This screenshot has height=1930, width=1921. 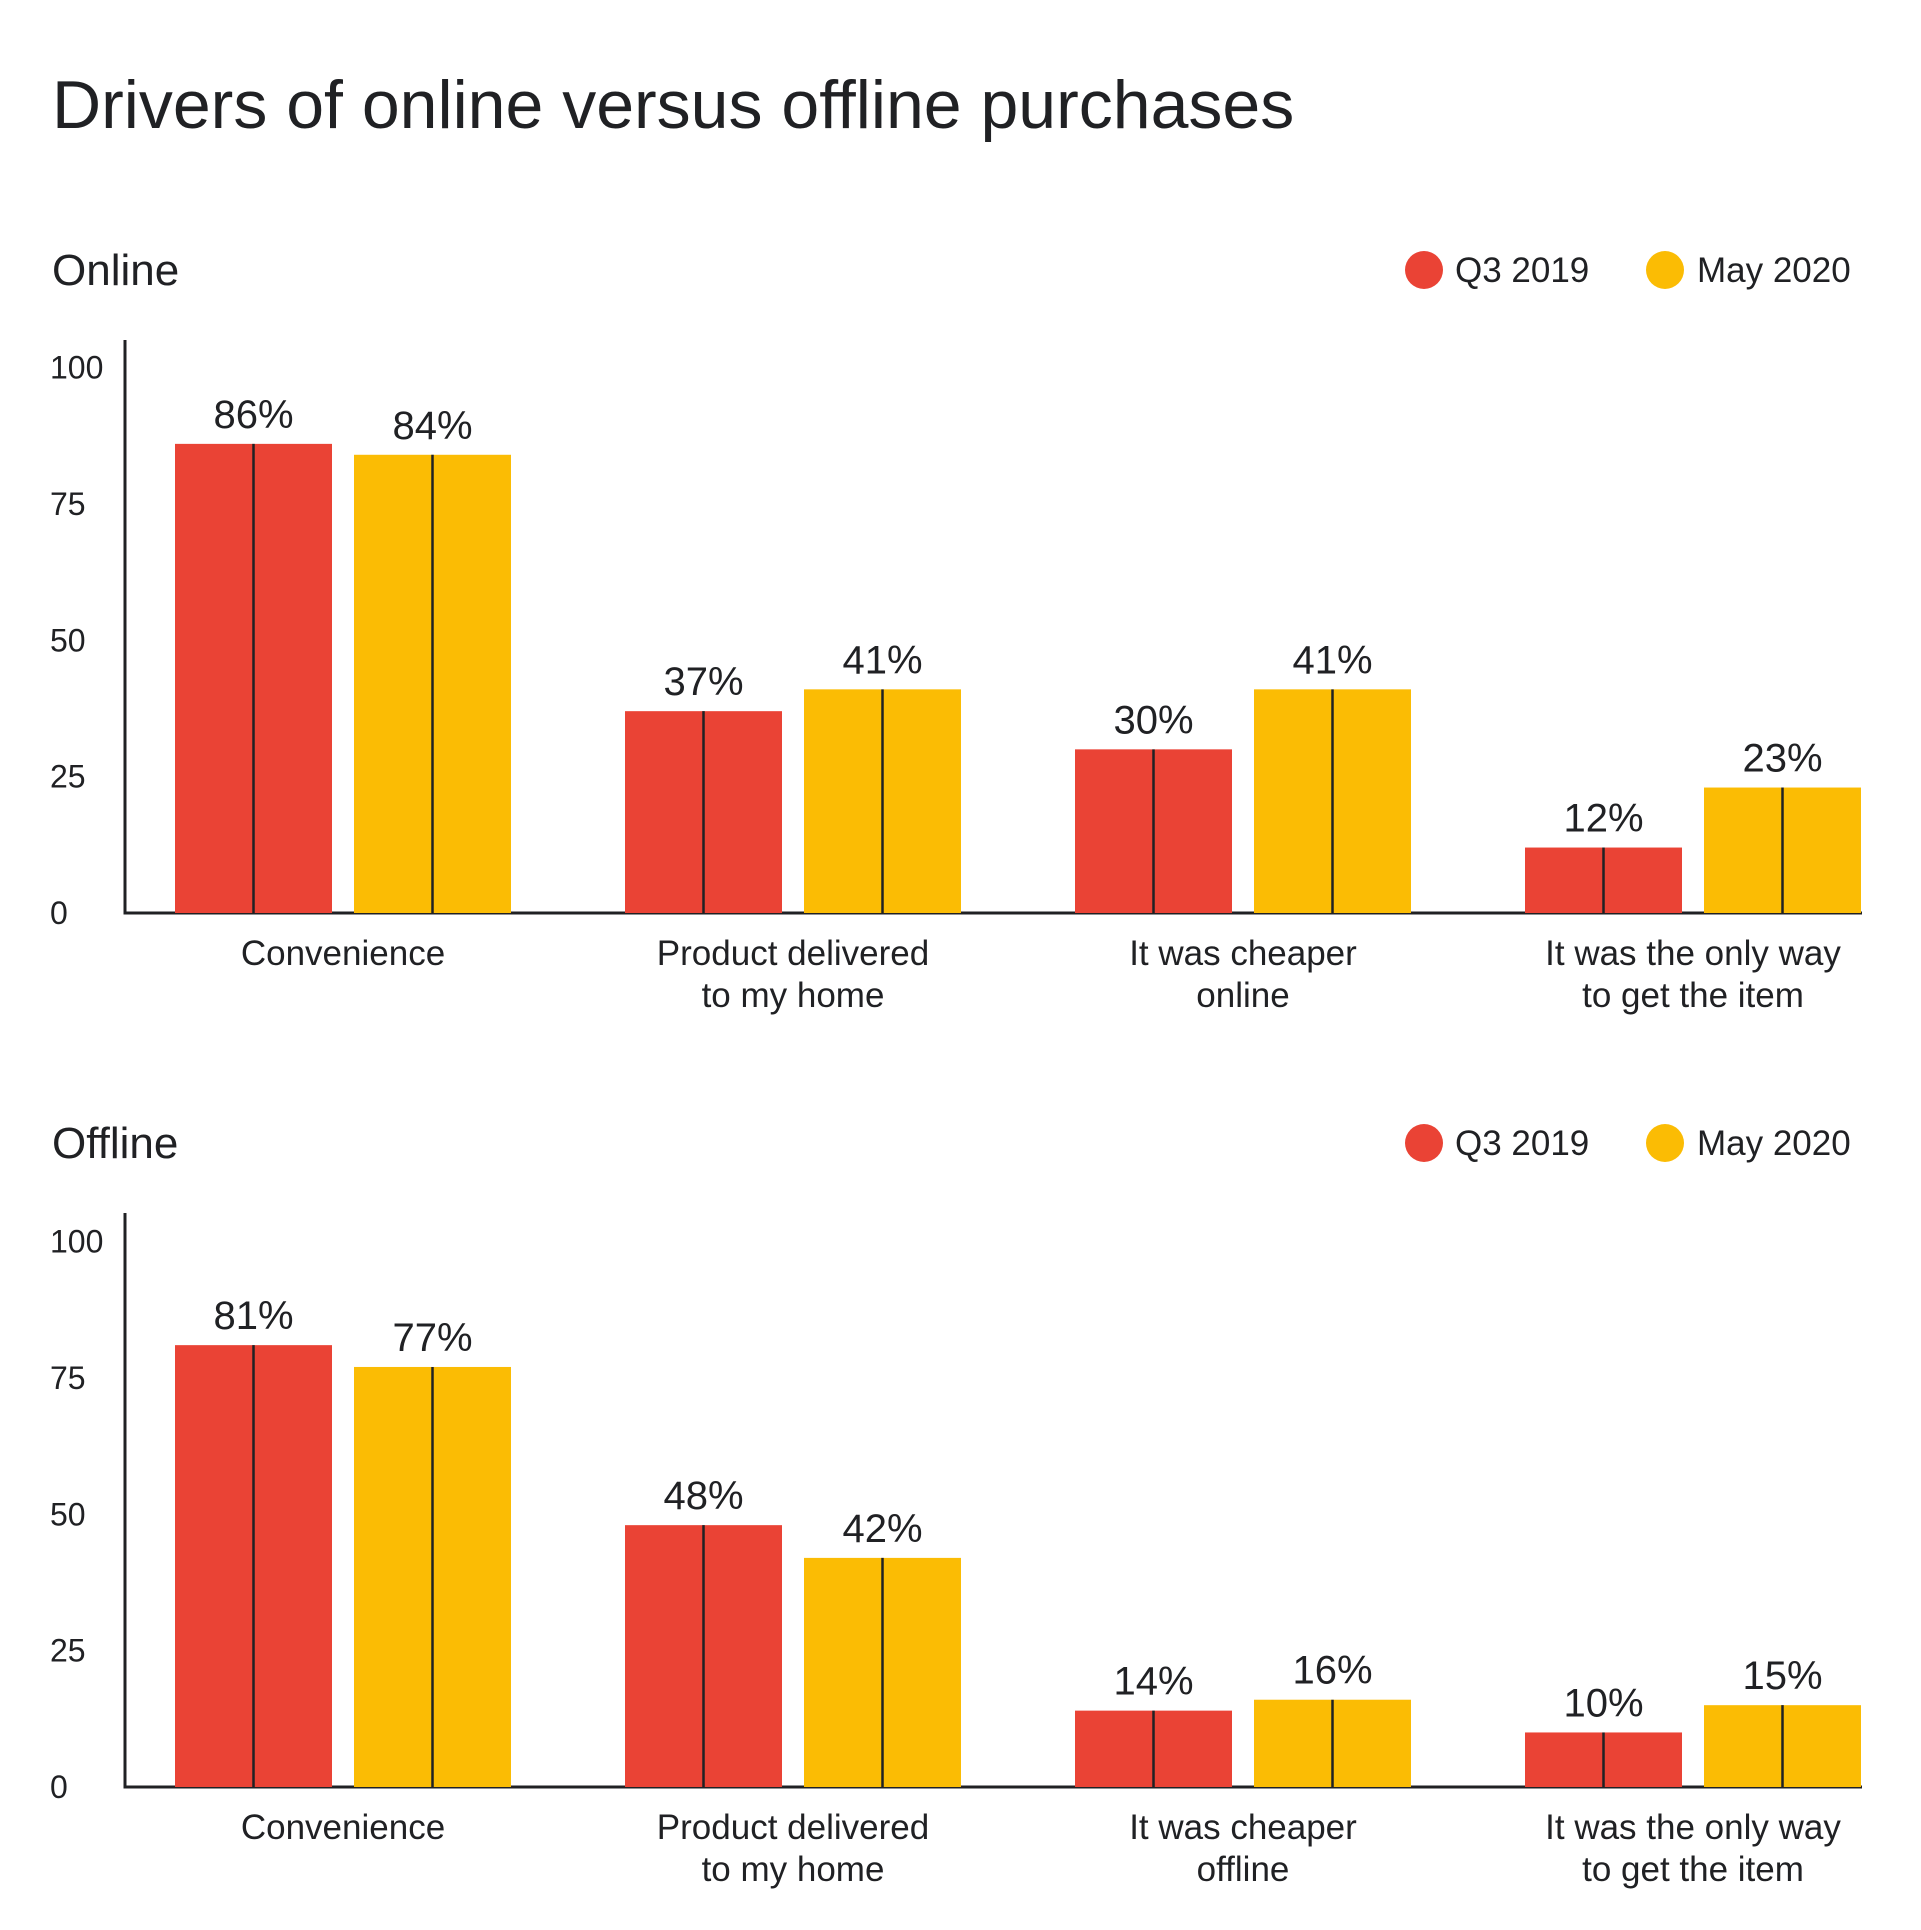 What do you see at coordinates (432, 1338) in the screenshot?
I see `offline-bar-value-label: 77%` at bounding box center [432, 1338].